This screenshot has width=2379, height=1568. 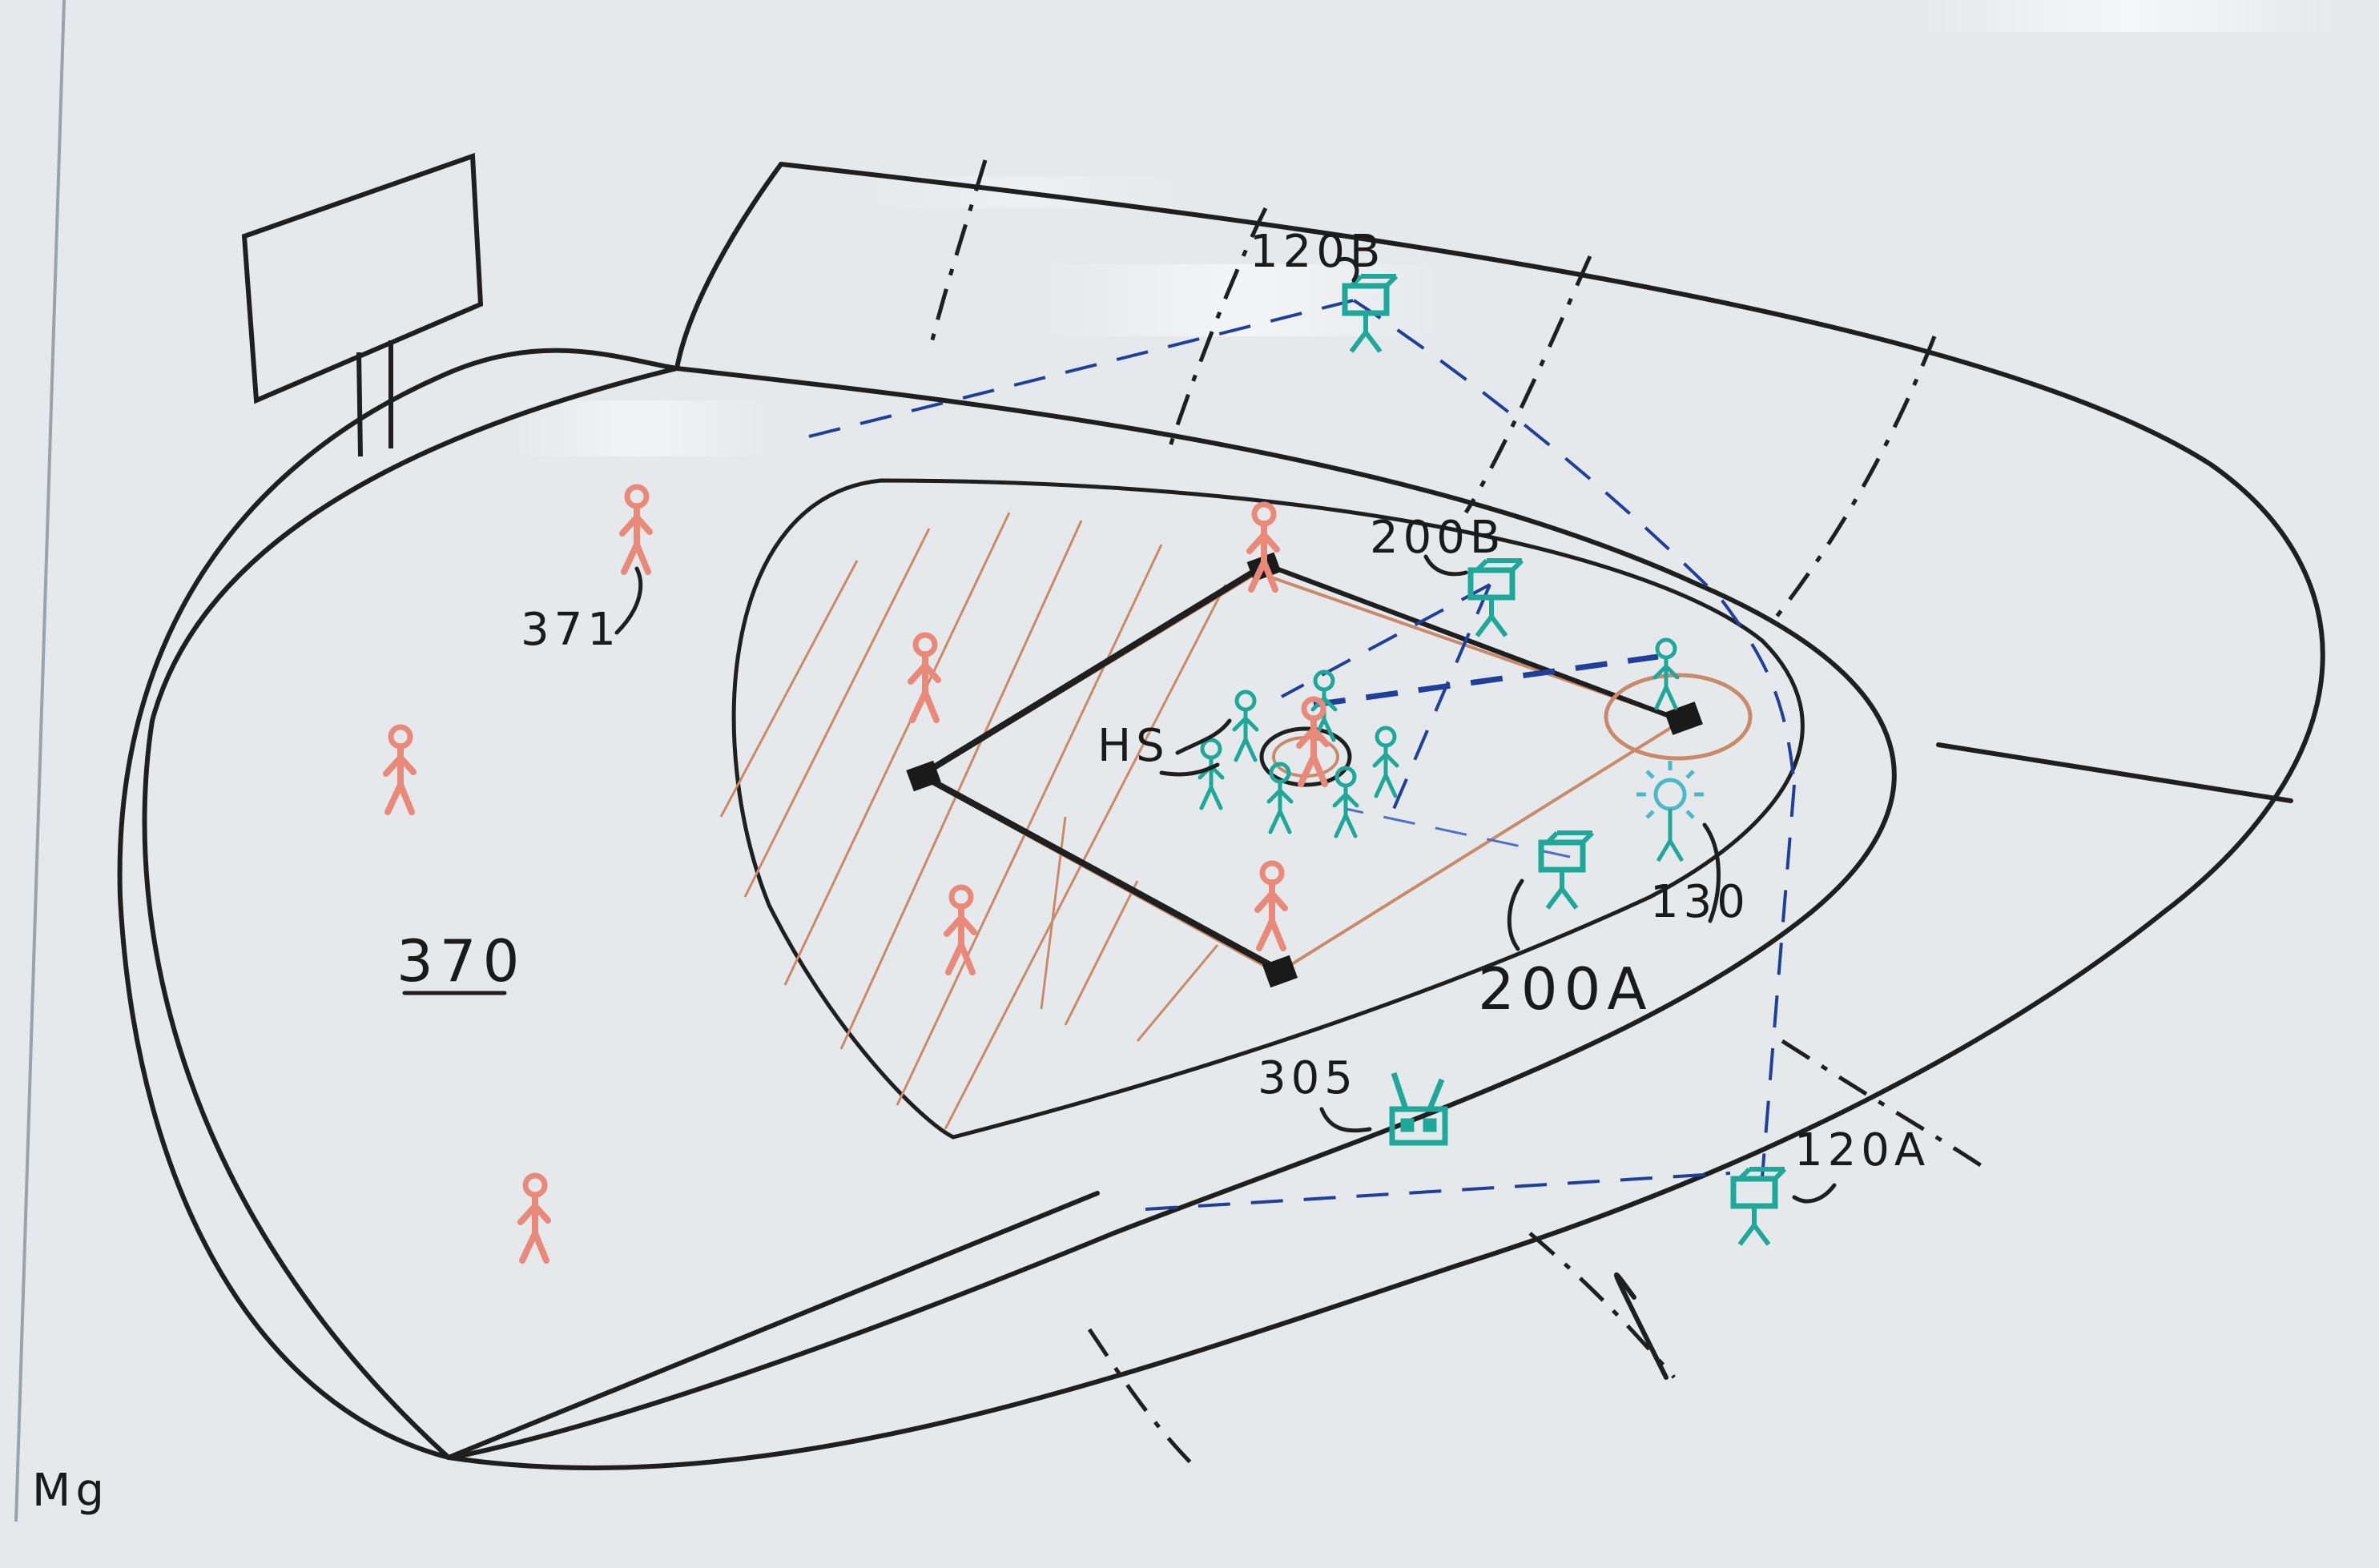 What do you see at coordinates (1700, 902) in the screenshot?
I see `label-light-130: 130` at bounding box center [1700, 902].